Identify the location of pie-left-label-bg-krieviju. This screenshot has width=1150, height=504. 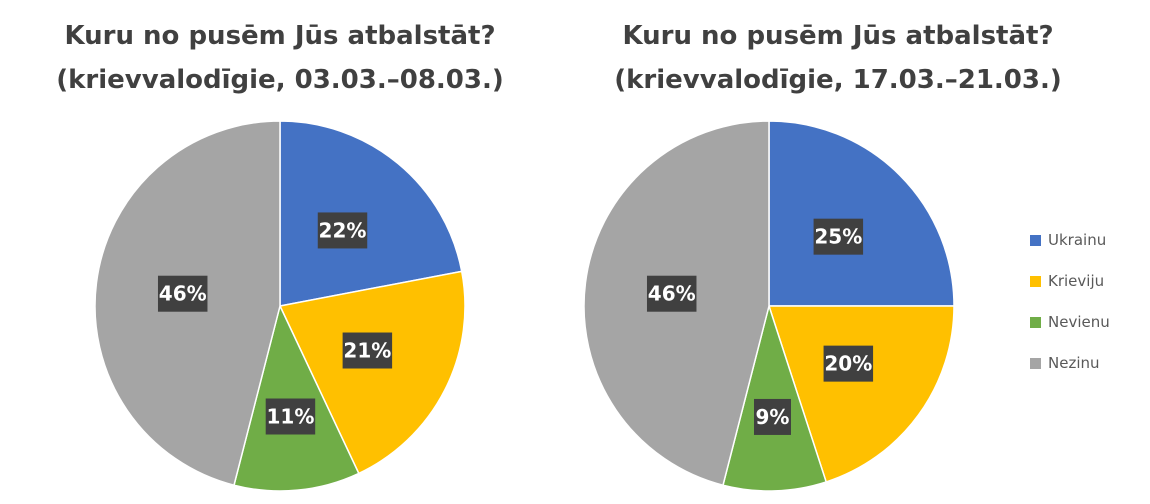
(367, 350).